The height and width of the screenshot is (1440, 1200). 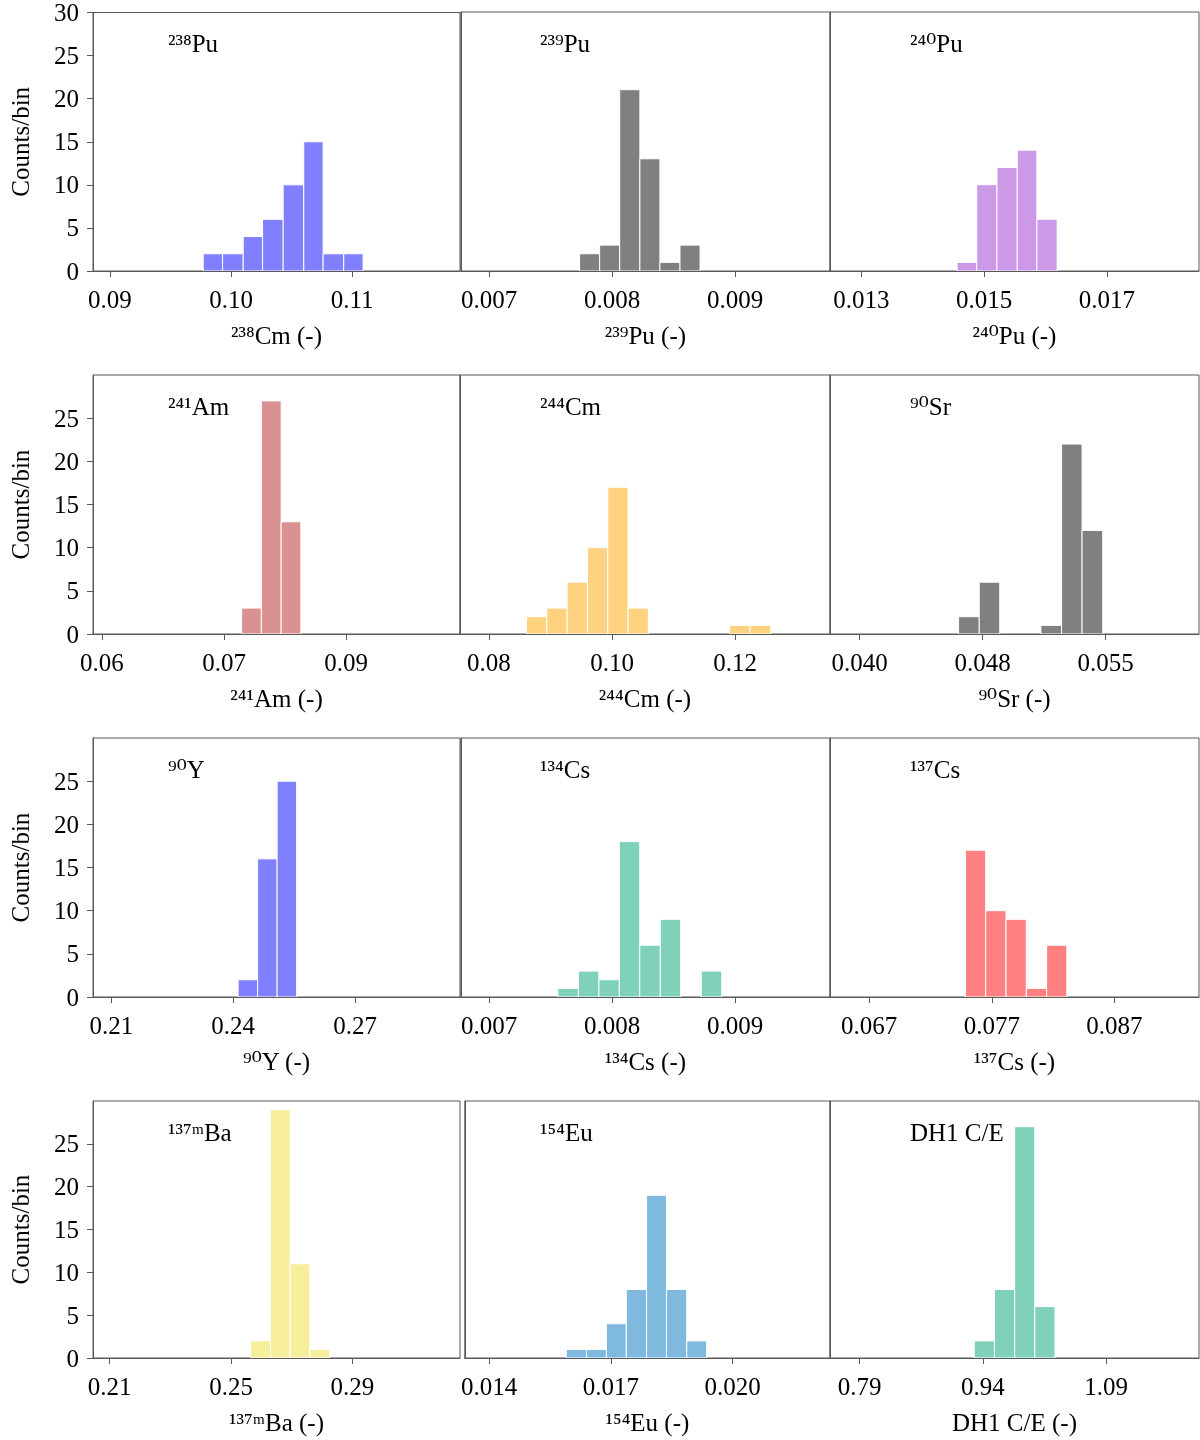 I want to click on x-tick-label: 1.09, so click(x=1106, y=1386).